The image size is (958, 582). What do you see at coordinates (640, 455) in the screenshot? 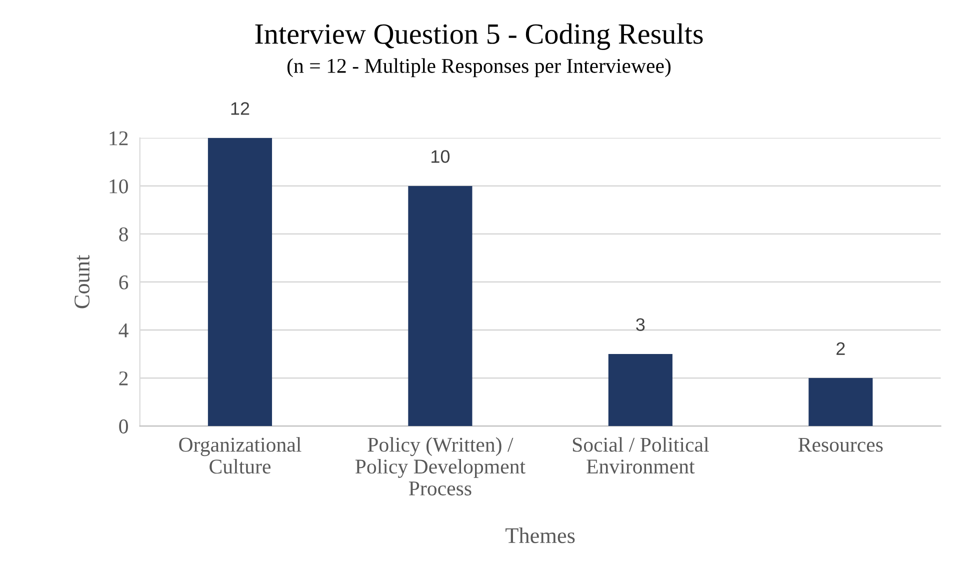
I see `x-tick-label: Social / Political Environment` at bounding box center [640, 455].